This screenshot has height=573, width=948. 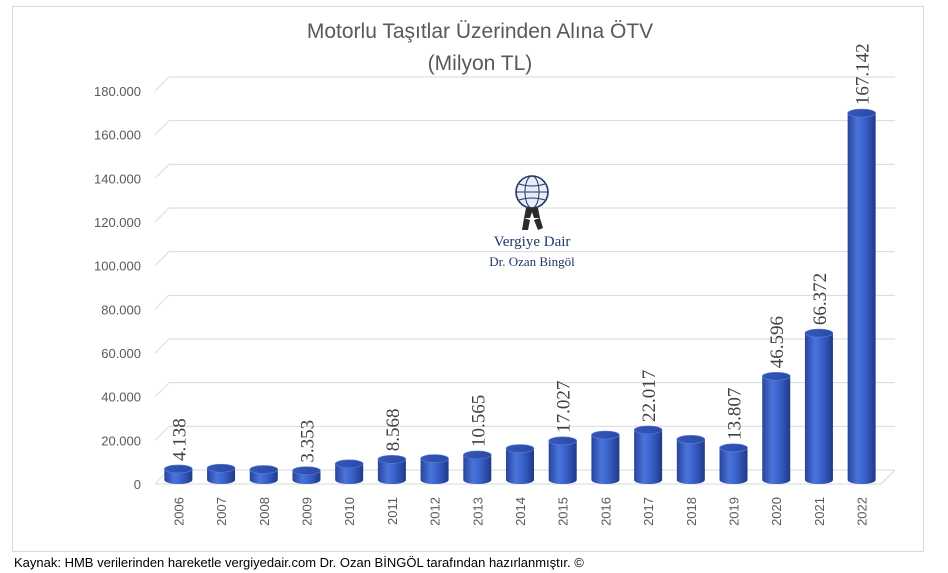 What do you see at coordinates (349, 511) in the screenshot?
I see `x-tick-label: 2010` at bounding box center [349, 511].